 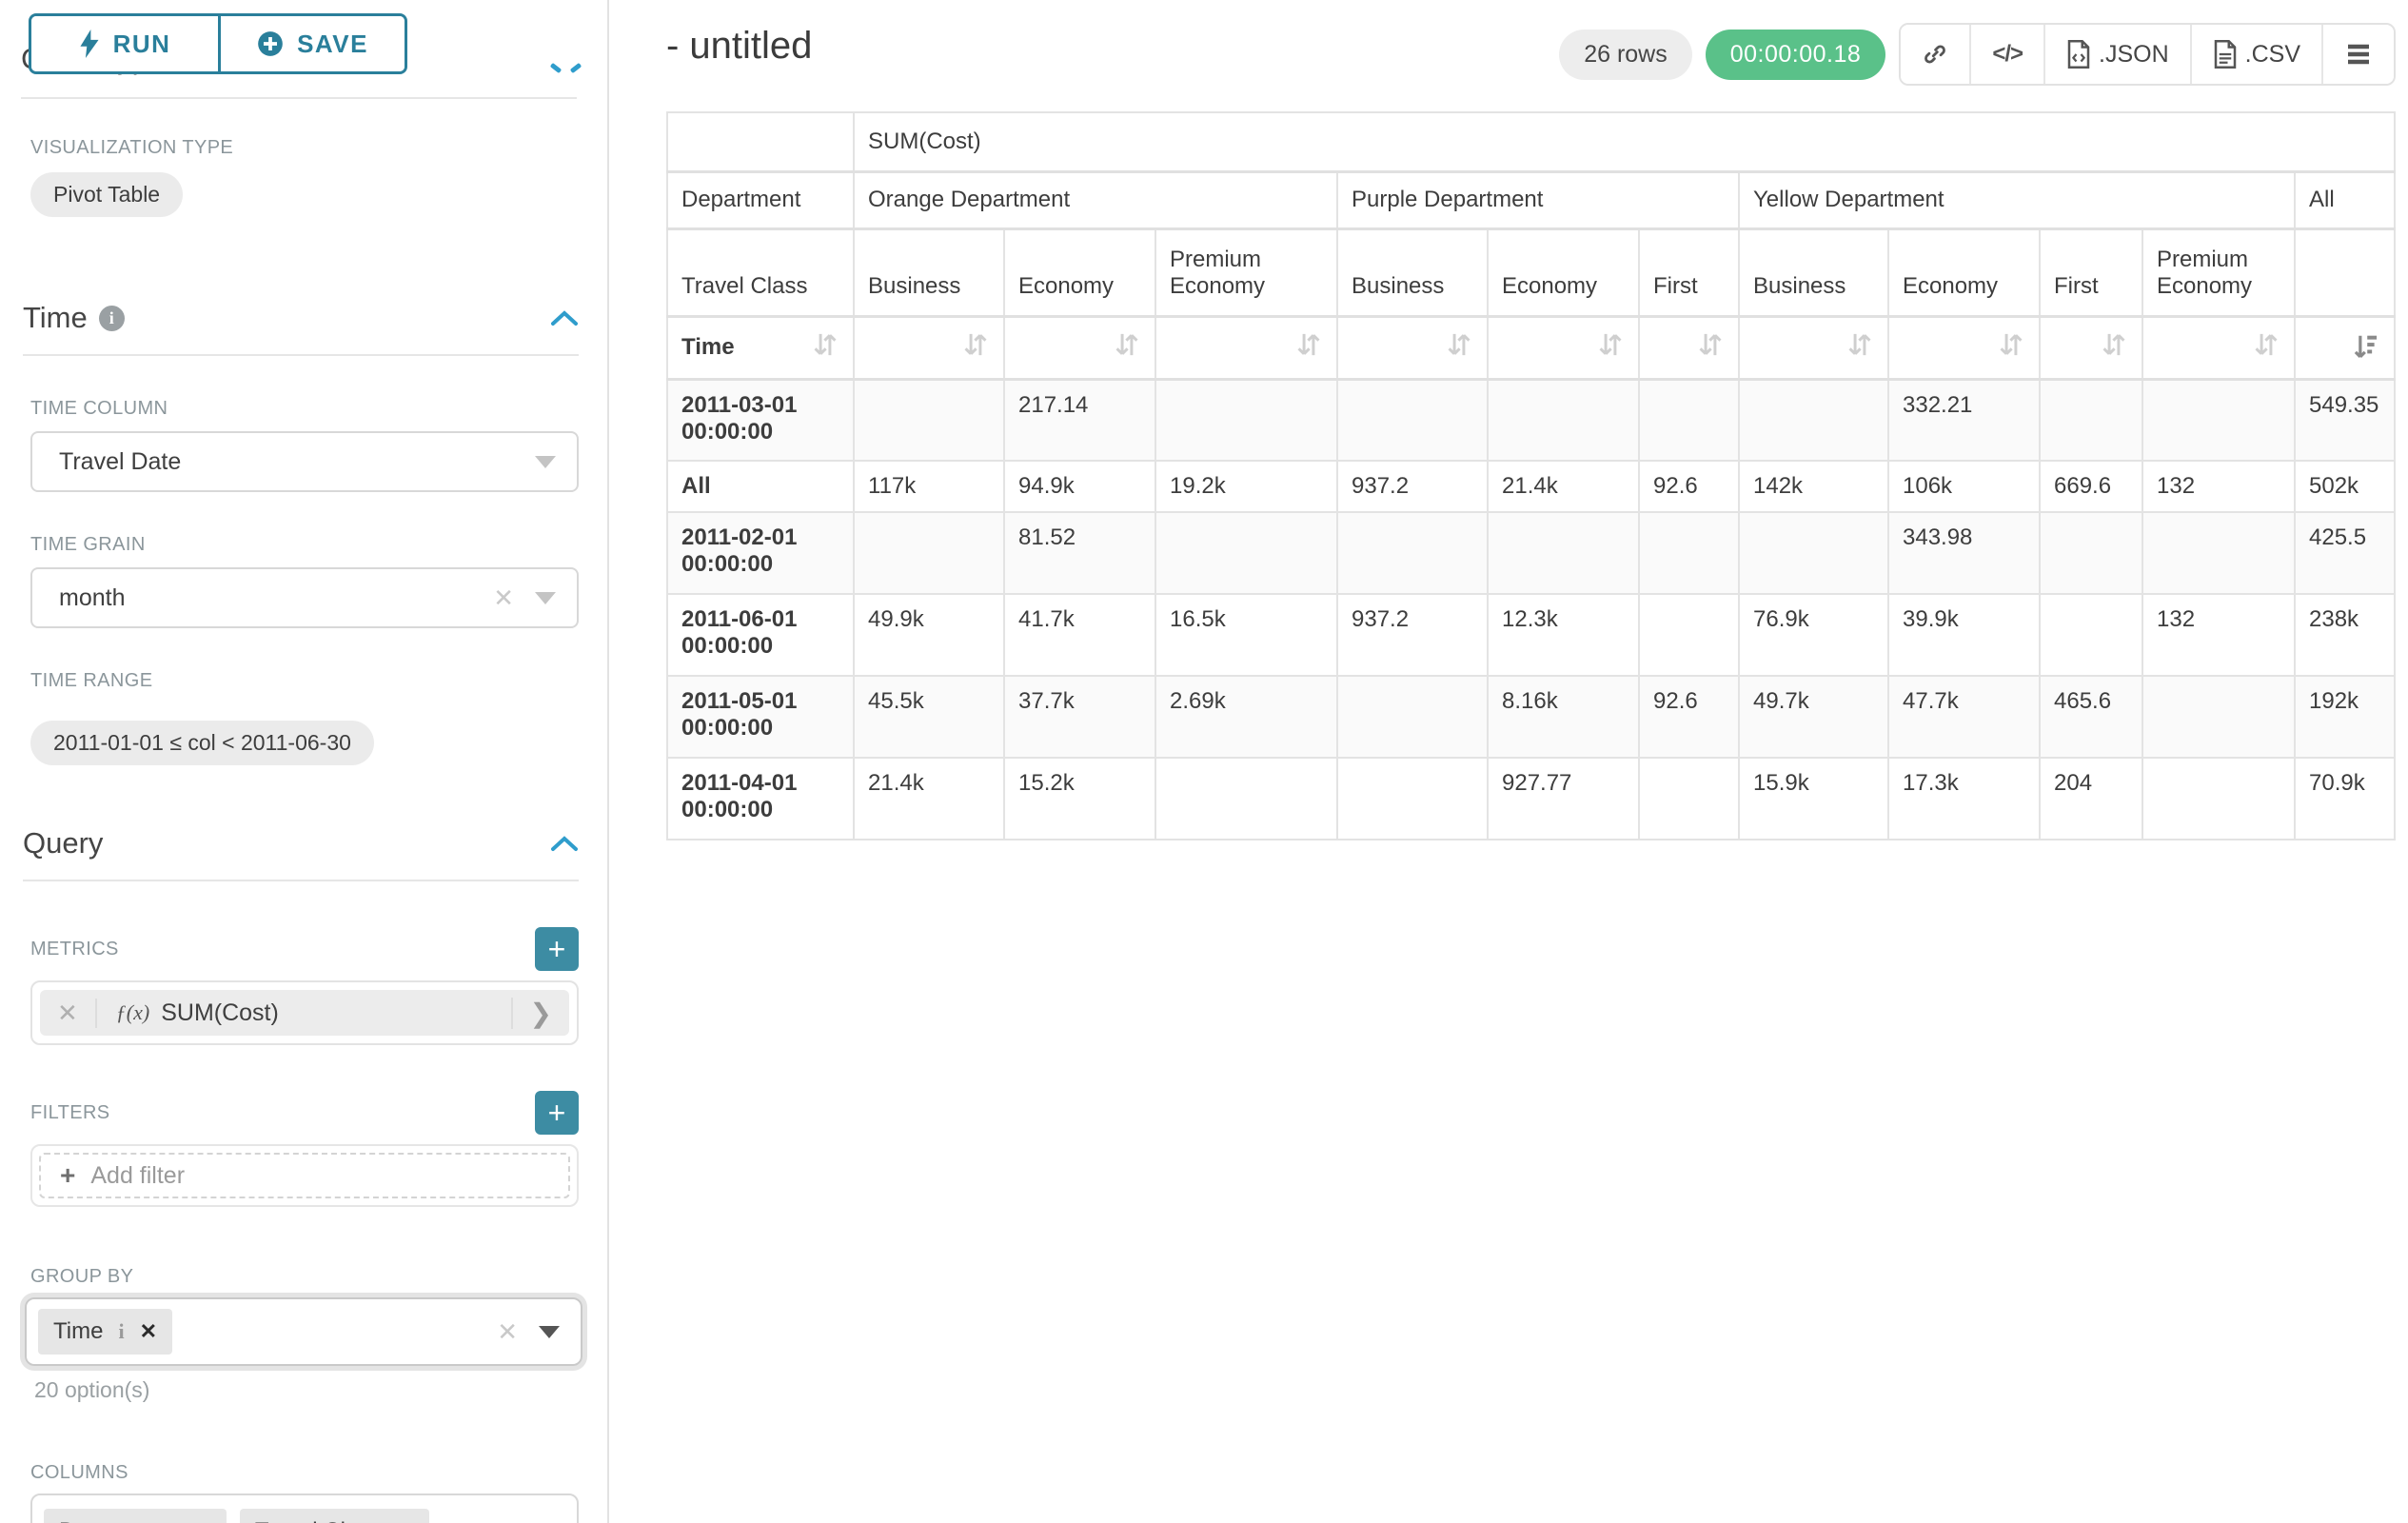 What do you see at coordinates (303, 1332) in the screenshot?
I see `group-by-select: Time i ✕ ✕` at bounding box center [303, 1332].